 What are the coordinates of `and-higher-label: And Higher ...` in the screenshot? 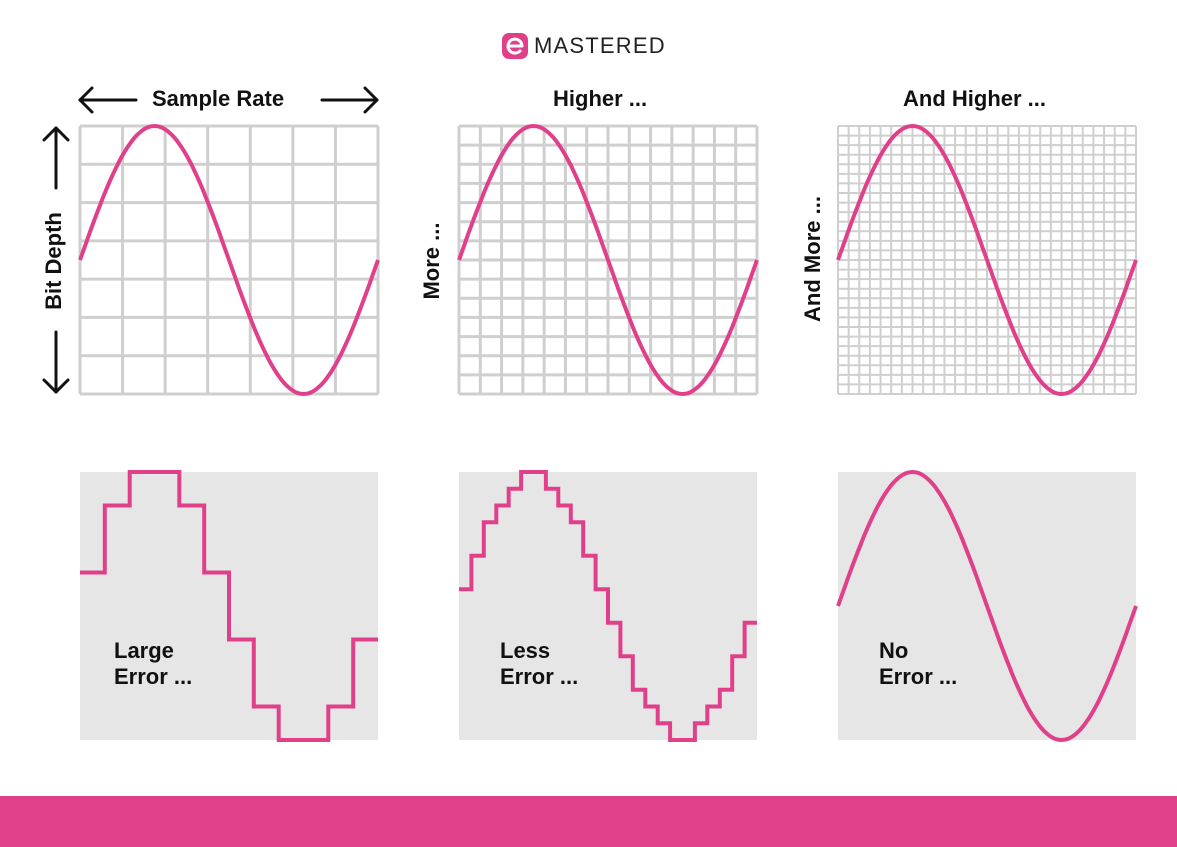 It's located at (974, 98).